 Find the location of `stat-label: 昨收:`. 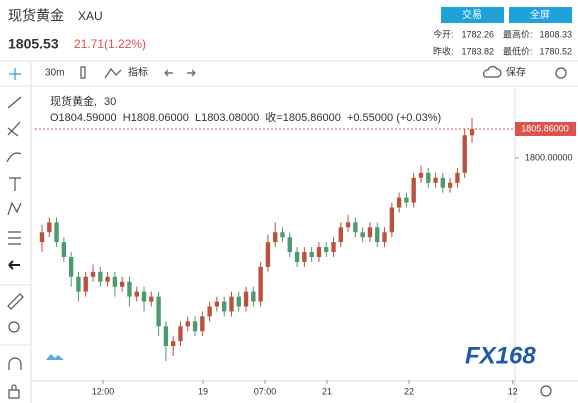

stat-label: 昨收: is located at coordinates (443, 50).